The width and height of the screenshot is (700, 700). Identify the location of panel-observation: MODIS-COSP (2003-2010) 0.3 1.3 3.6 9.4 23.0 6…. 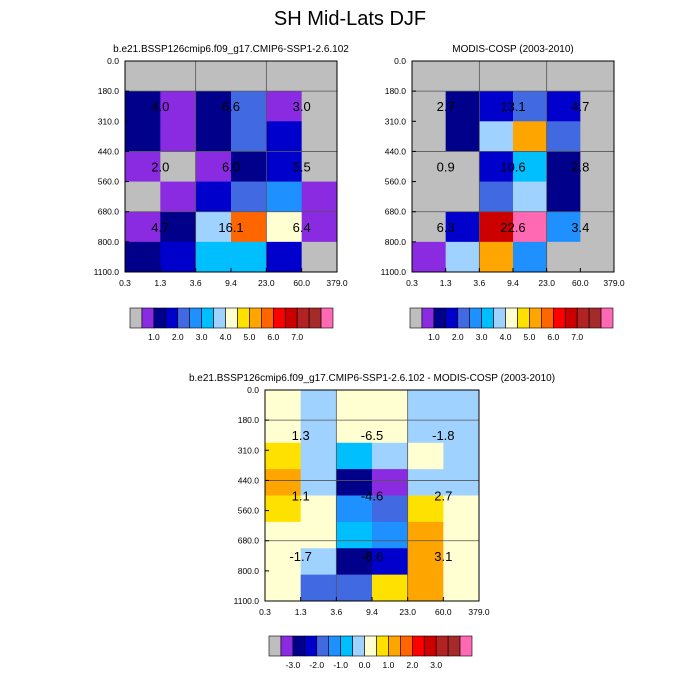
(503, 166).